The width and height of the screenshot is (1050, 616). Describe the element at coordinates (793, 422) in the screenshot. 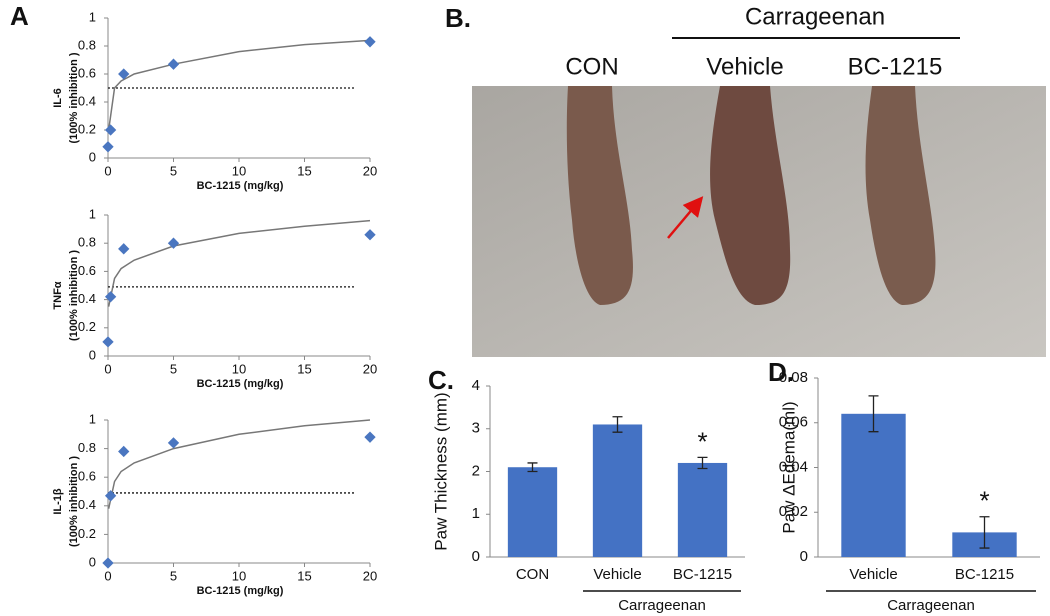

I see `y-tick-label: 0.06` at that location.